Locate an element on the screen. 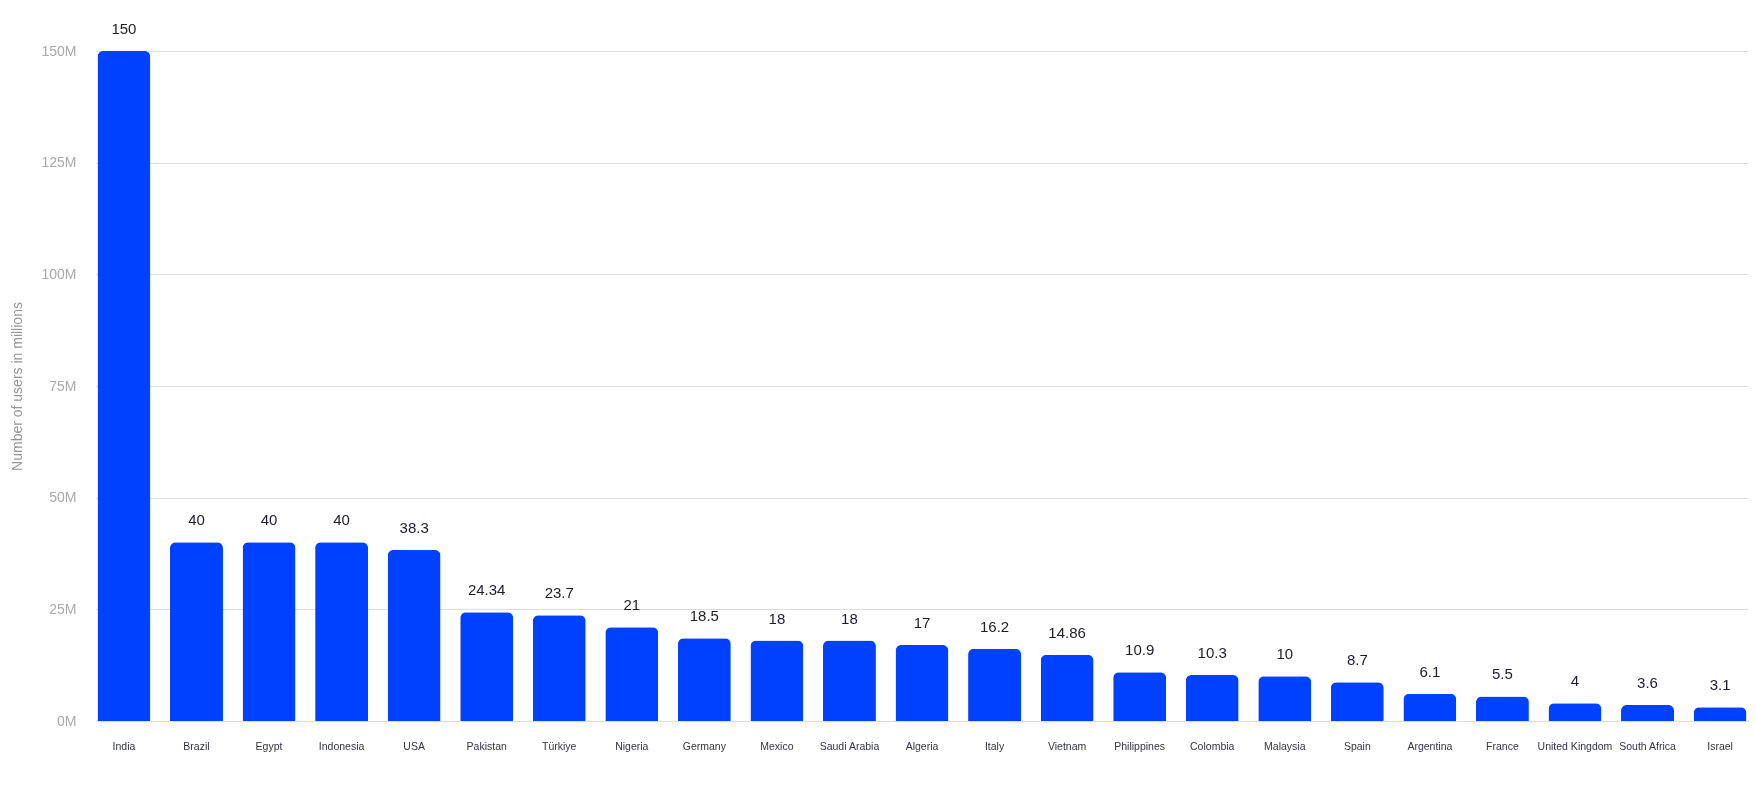 The width and height of the screenshot is (1756, 787). x-tick-label: Malaysia is located at coordinates (1285, 745).